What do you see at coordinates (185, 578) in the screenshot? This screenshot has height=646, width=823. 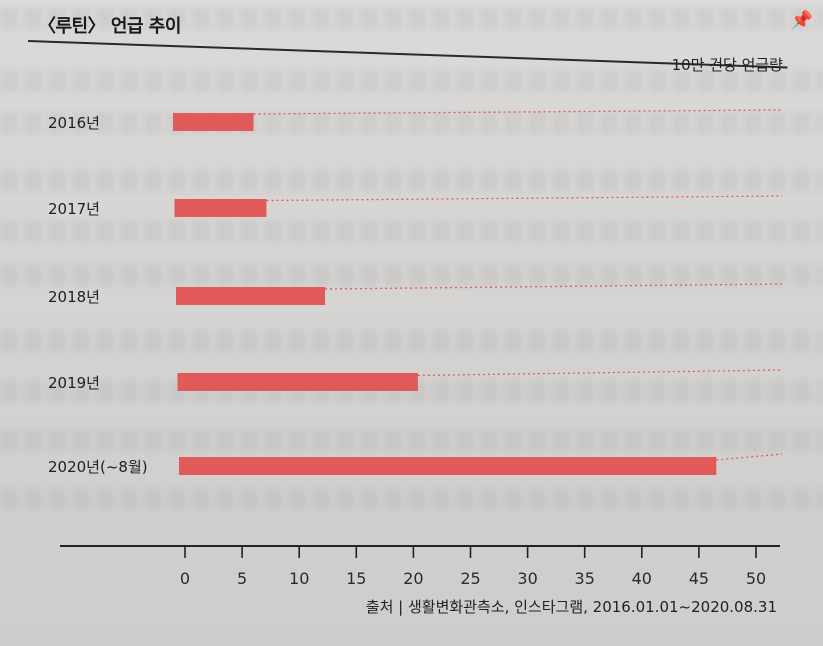 I see `x-tick-label: 0` at bounding box center [185, 578].